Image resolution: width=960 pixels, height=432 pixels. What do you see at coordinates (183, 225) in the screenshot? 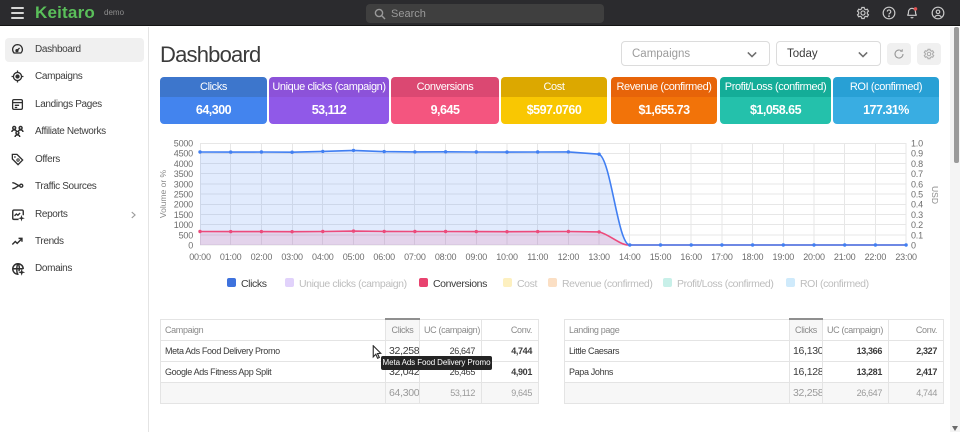
I see `svg-text: 1000` at bounding box center [183, 225].